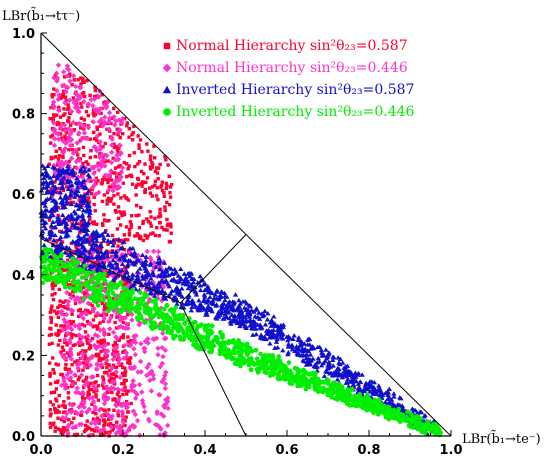  Describe the element at coordinates (289, 112) in the screenshot. I see `legend-item-4: Inverted Hierarchy sin²θ₂₃=0.446` at that location.